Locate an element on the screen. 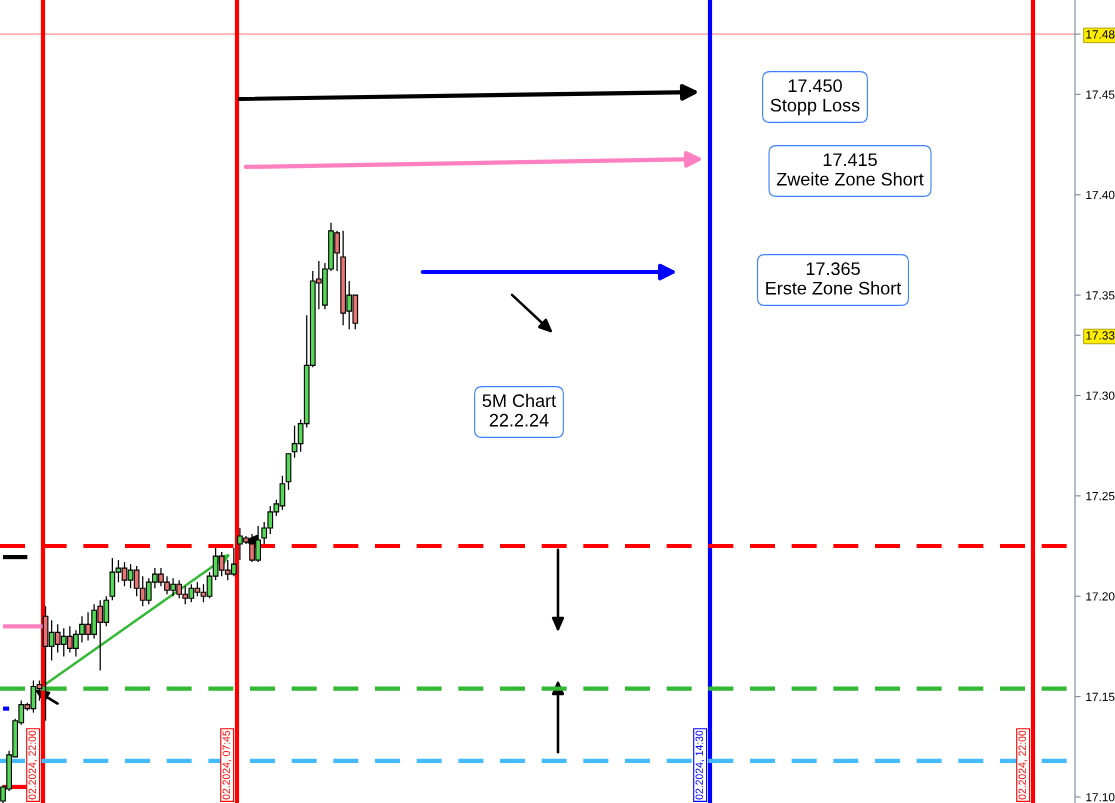 The image size is (1115, 803). annotation: 02.2024, 07:45 is located at coordinates (227, 765).